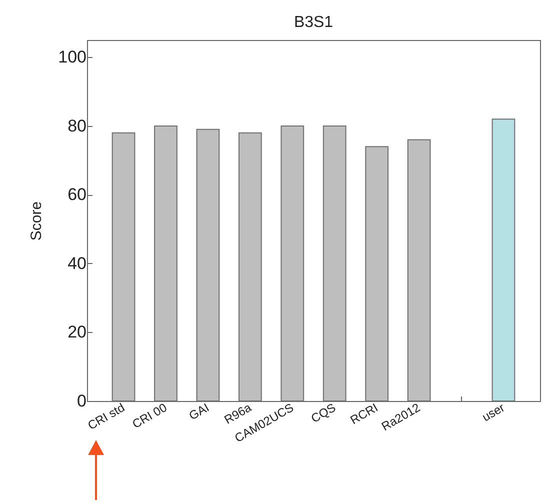 The width and height of the screenshot is (547, 503). I want to click on x-tick-label: CQS, so click(323, 413).